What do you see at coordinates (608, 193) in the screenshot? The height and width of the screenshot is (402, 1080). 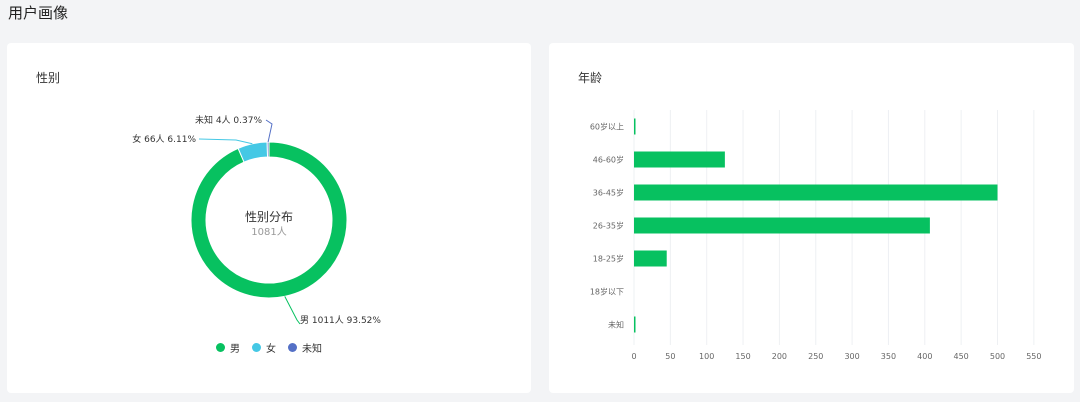 I see `y-category-label: 36-45岁` at bounding box center [608, 193].